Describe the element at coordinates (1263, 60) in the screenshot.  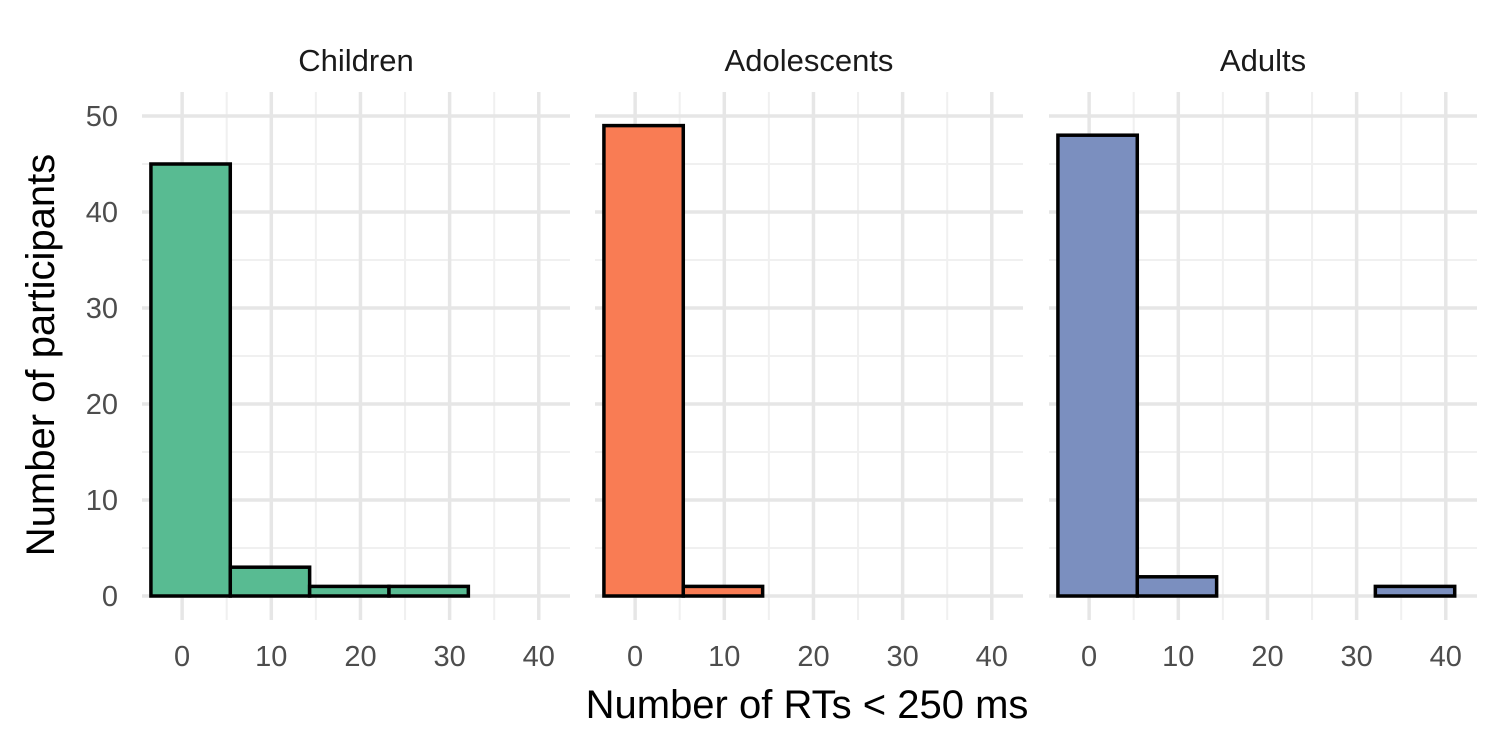
I see `panel-title: Adults` at that location.